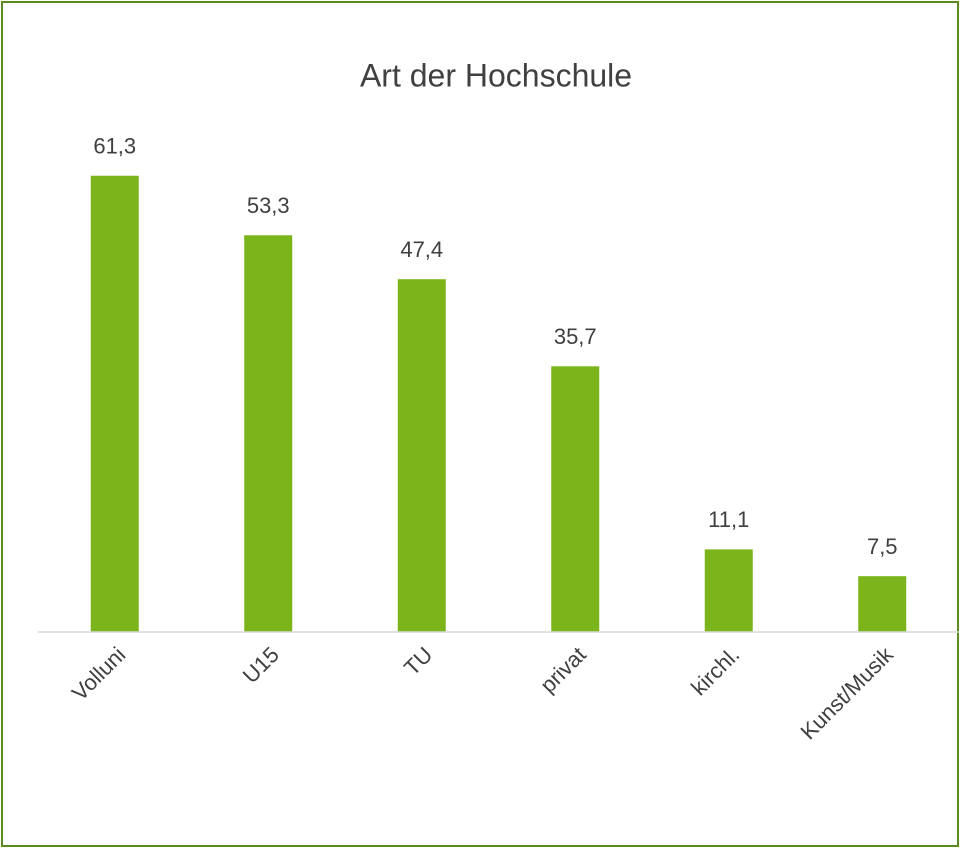  What do you see at coordinates (575, 336) in the screenshot?
I see `data-label: 35,7` at bounding box center [575, 336].